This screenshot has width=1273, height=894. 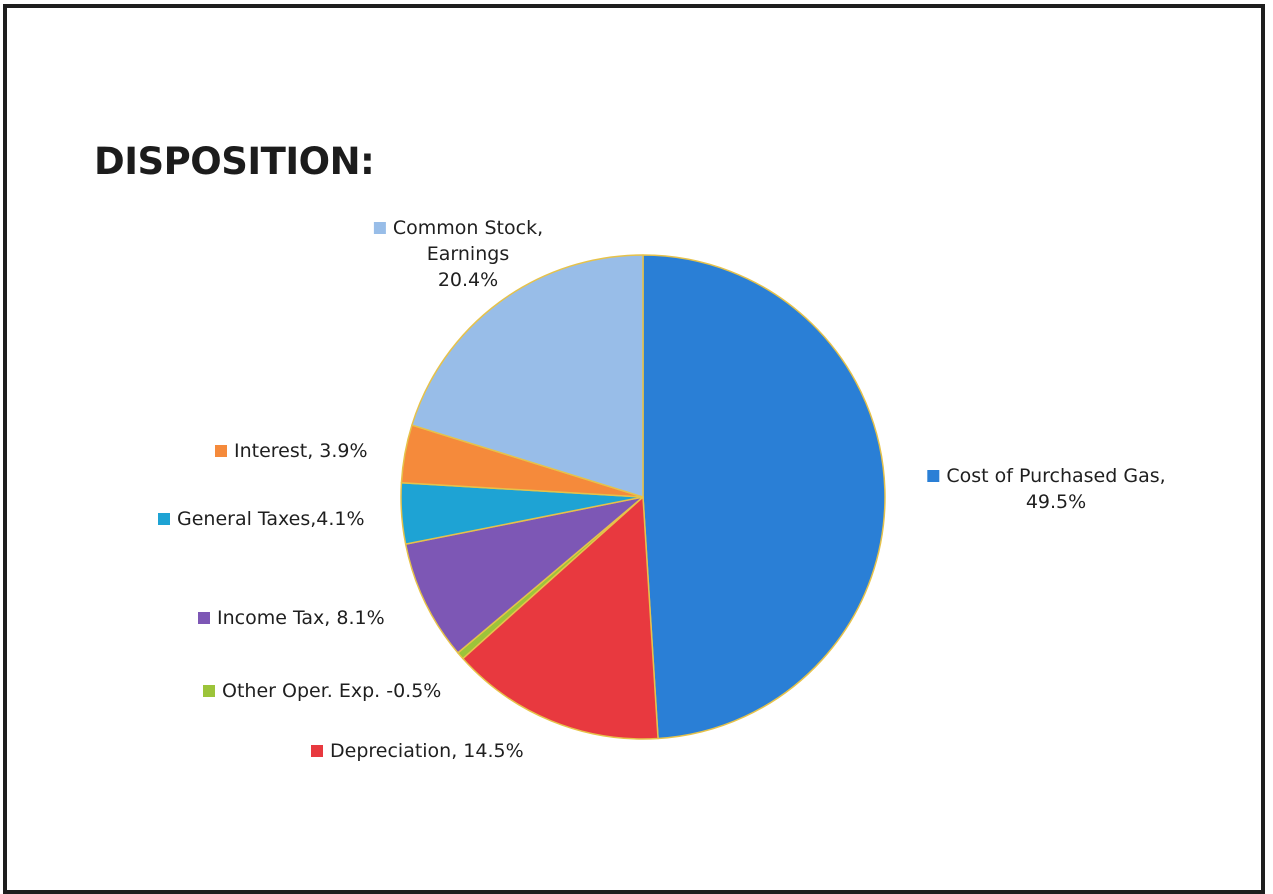 What do you see at coordinates (1046, 489) in the screenshot?
I see `data-label-cost-of-purchased-gas: Cost of Purchased Gas, 49.5%` at bounding box center [1046, 489].